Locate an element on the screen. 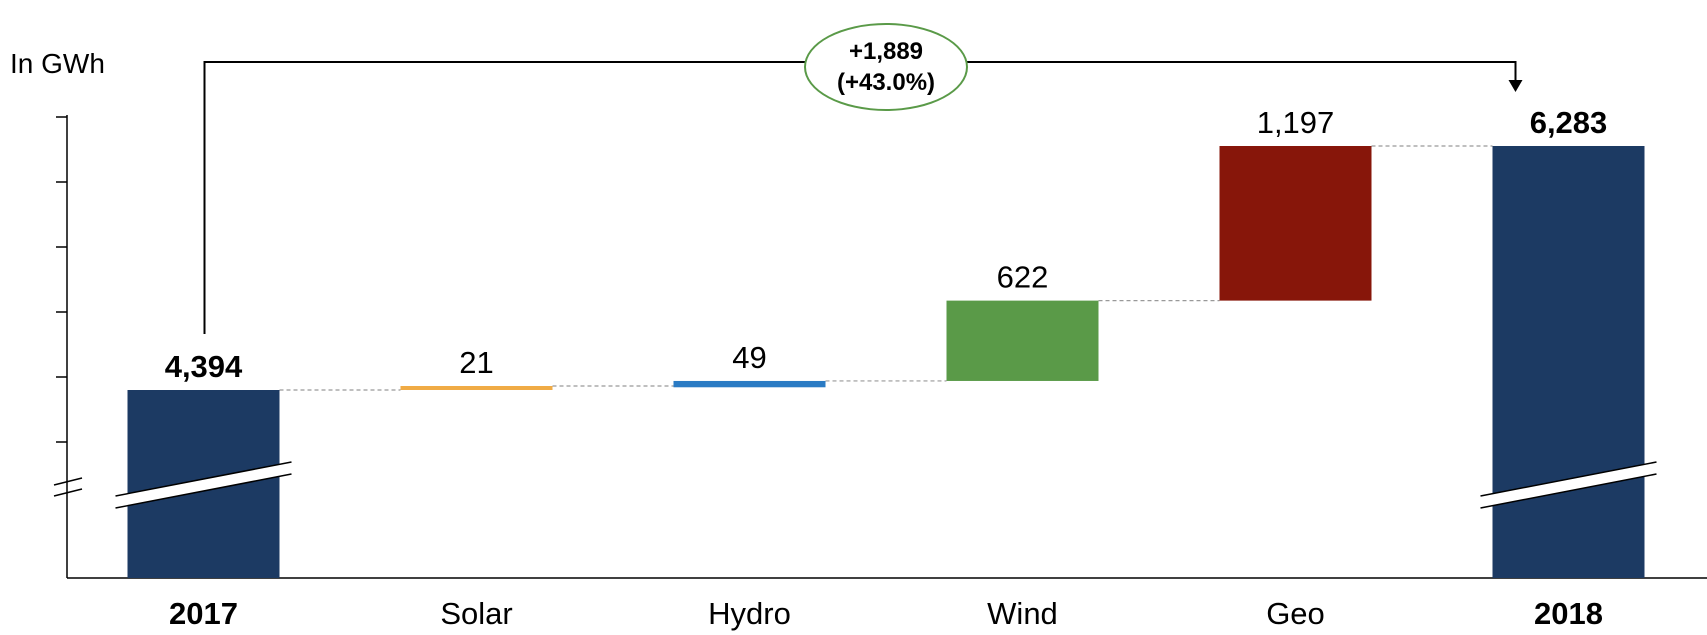 Image resolution: width=1707 pixels, height=635 pixels. unit-label: In GWh is located at coordinates (57, 63).